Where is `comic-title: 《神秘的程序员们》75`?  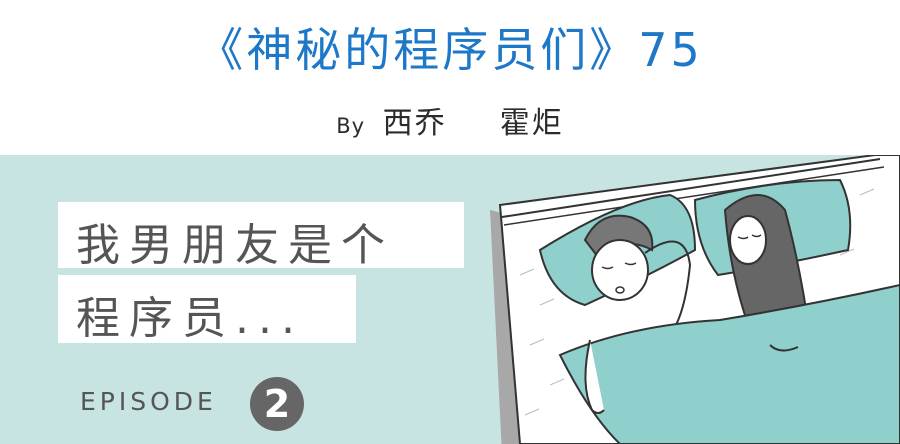 comic-title: 《神秘的程序员们》75 is located at coordinates (450, 50).